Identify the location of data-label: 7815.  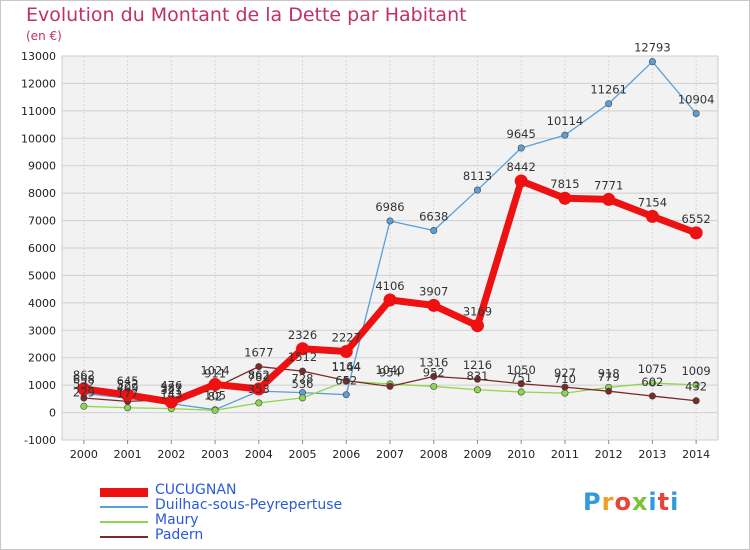
(564, 184).